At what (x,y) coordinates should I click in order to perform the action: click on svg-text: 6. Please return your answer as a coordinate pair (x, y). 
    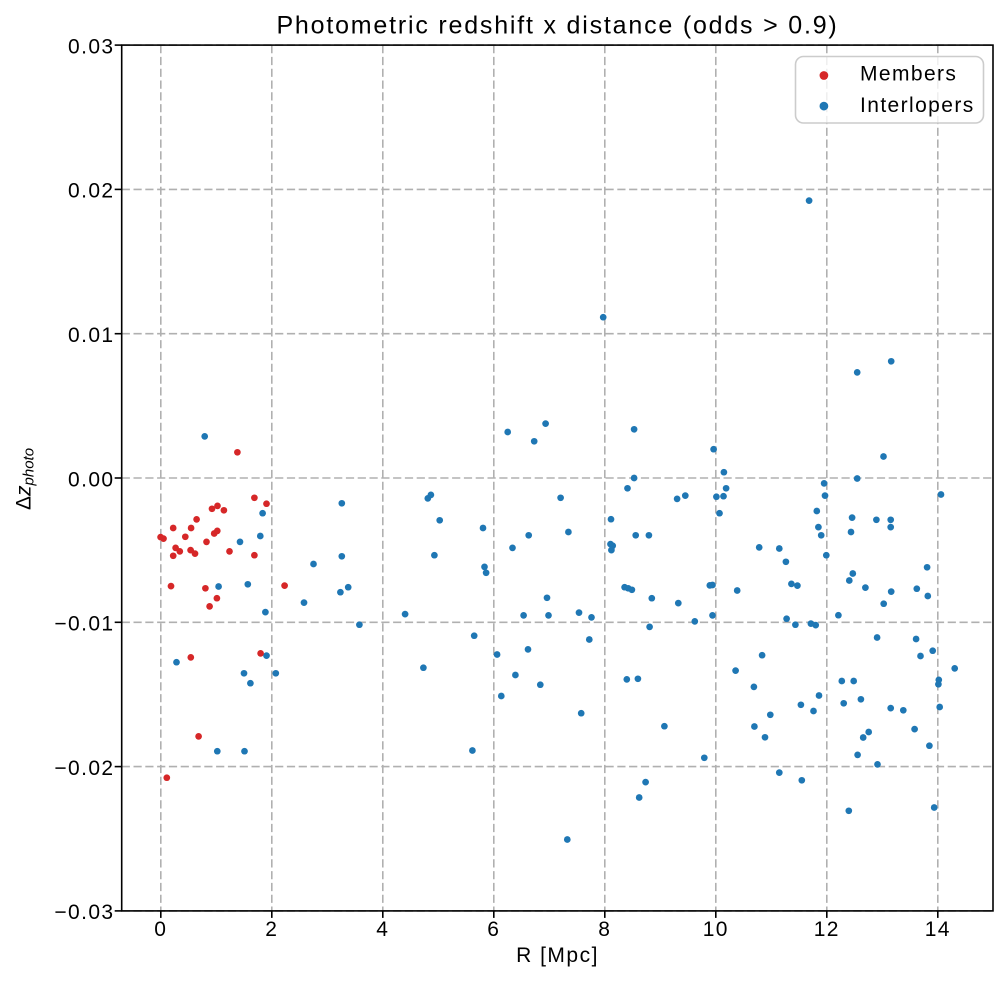
    Looking at the image, I should click on (493, 929).